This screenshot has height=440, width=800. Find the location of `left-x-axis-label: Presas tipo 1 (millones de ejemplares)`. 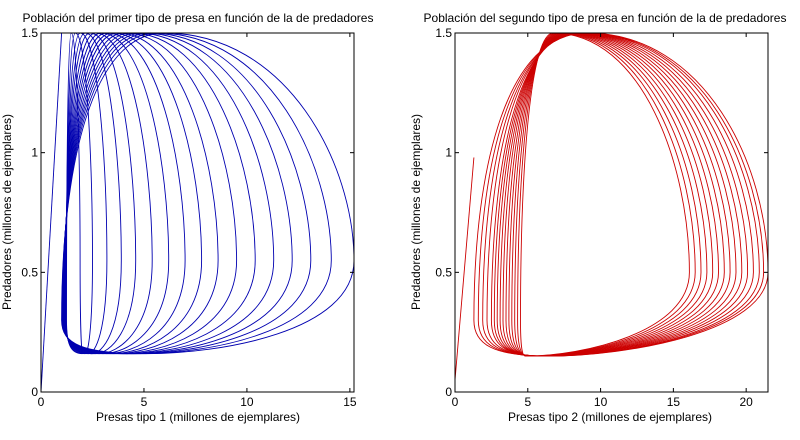

left-x-axis-label: Presas tipo 1 (millones de ejemplares) is located at coordinates (198, 417).